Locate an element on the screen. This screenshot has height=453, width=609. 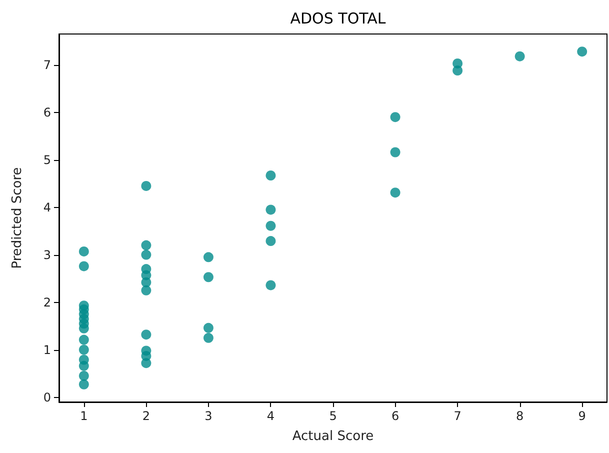
y-tick-label: 6 is located at coordinates (47, 112).